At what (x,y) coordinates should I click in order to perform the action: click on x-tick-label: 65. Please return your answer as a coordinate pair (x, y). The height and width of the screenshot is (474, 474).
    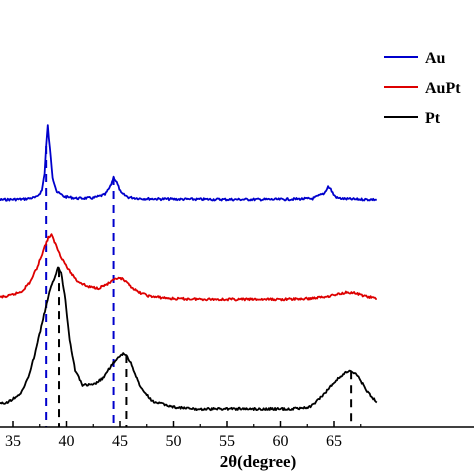
    Looking at the image, I should click on (334, 441).